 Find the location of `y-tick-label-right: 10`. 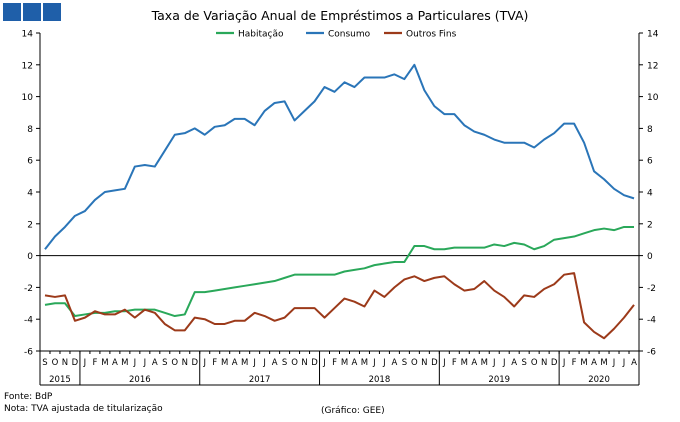

y-tick-label-right: 10 is located at coordinates (653, 98).